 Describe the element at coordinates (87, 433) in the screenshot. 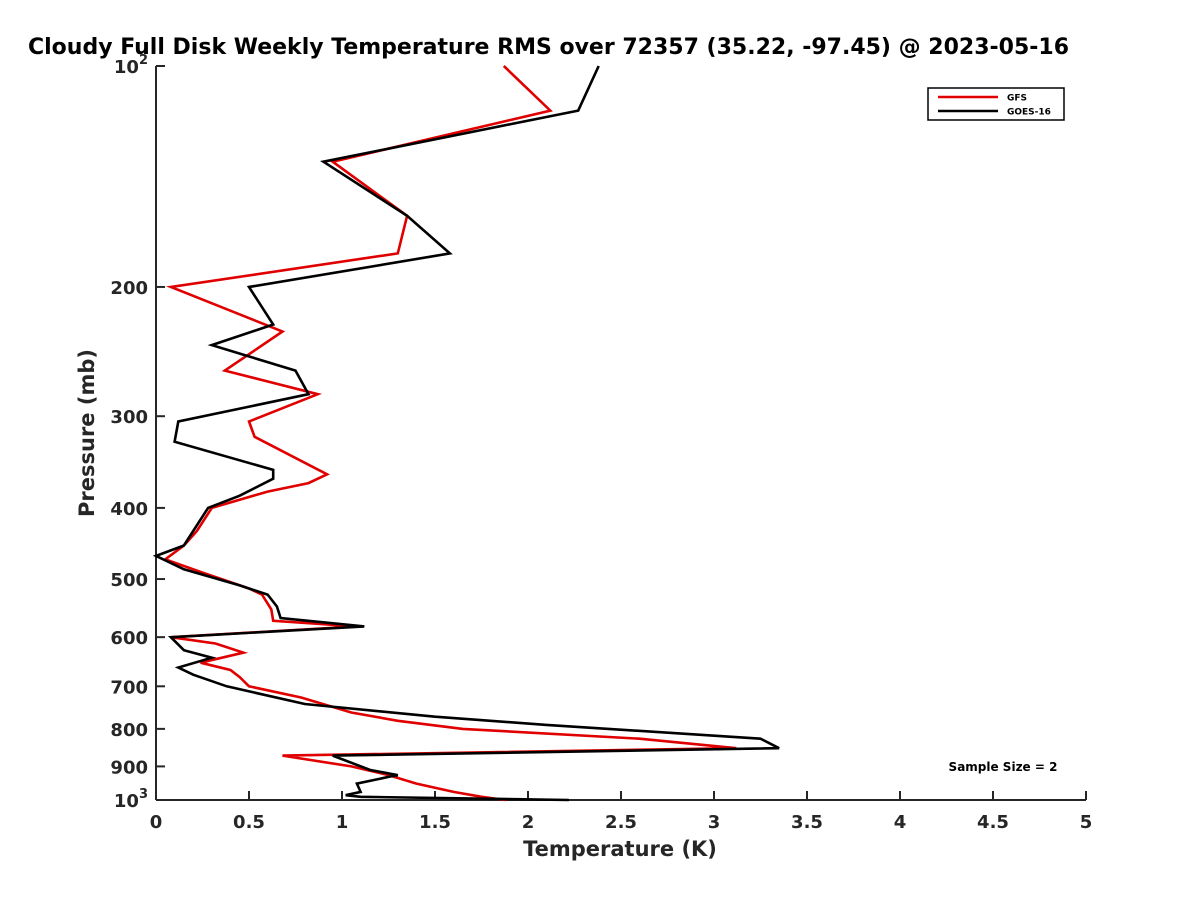

I see `y-axis-label: Pressure (mb)` at that location.